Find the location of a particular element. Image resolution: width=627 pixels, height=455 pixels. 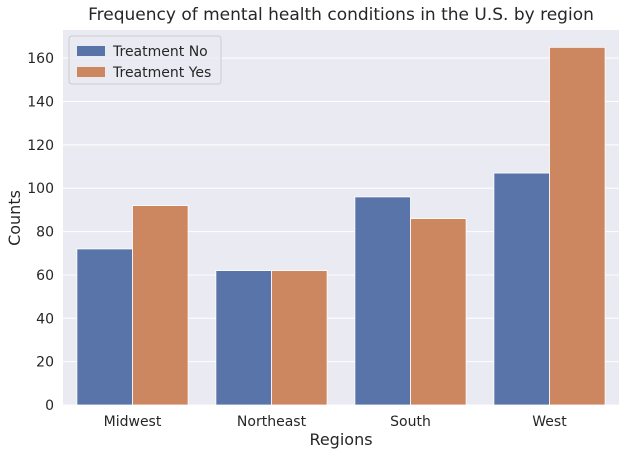

x-tick-label: West is located at coordinates (549, 422).